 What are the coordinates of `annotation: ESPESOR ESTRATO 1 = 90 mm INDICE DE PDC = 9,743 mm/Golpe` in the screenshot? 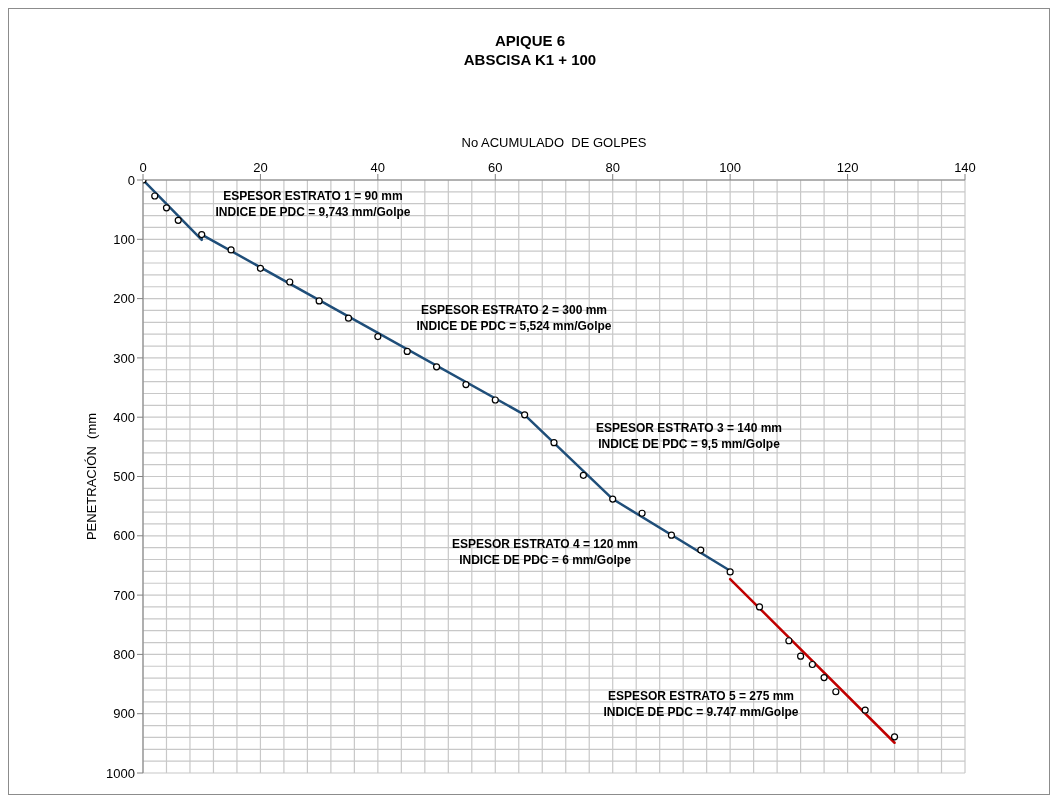 It's located at (313, 204).